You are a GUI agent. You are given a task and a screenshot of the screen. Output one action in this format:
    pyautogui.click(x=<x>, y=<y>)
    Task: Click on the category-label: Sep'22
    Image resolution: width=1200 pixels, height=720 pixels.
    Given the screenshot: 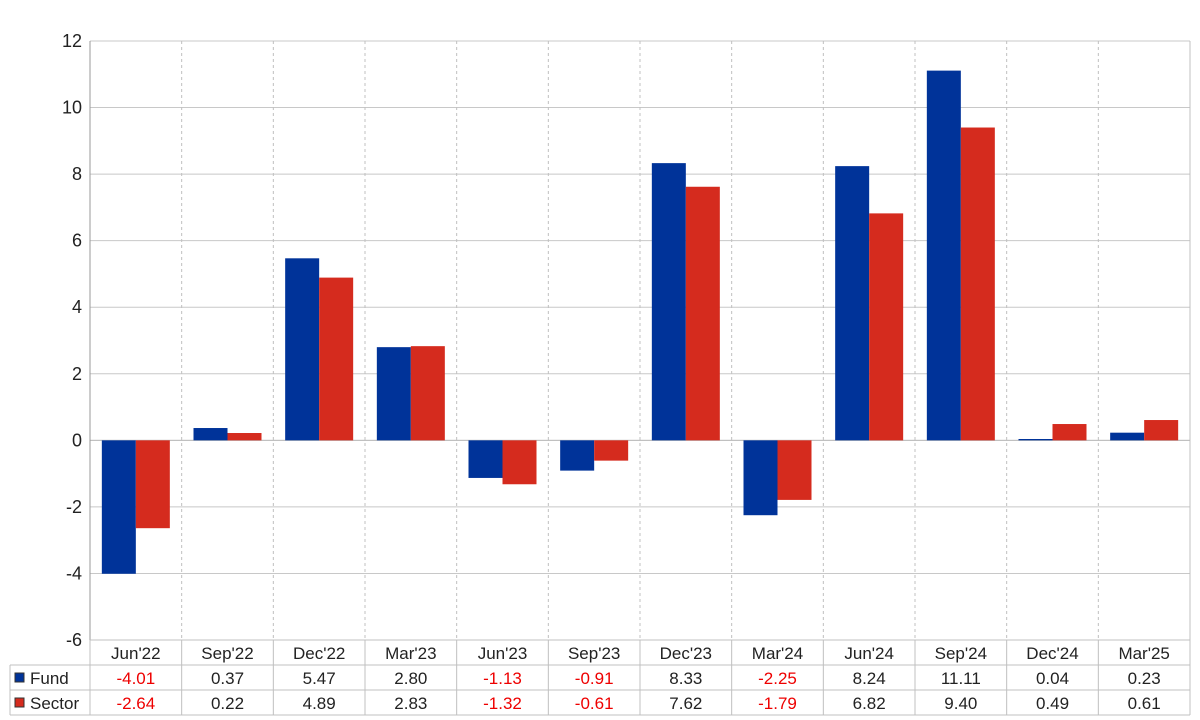 What is the action you would take?
    pyautogui.click(x=227, y=653)
    